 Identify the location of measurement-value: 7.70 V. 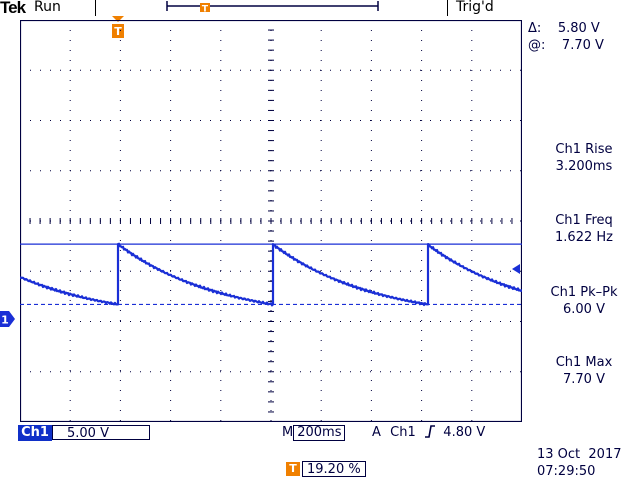
(584, 379).